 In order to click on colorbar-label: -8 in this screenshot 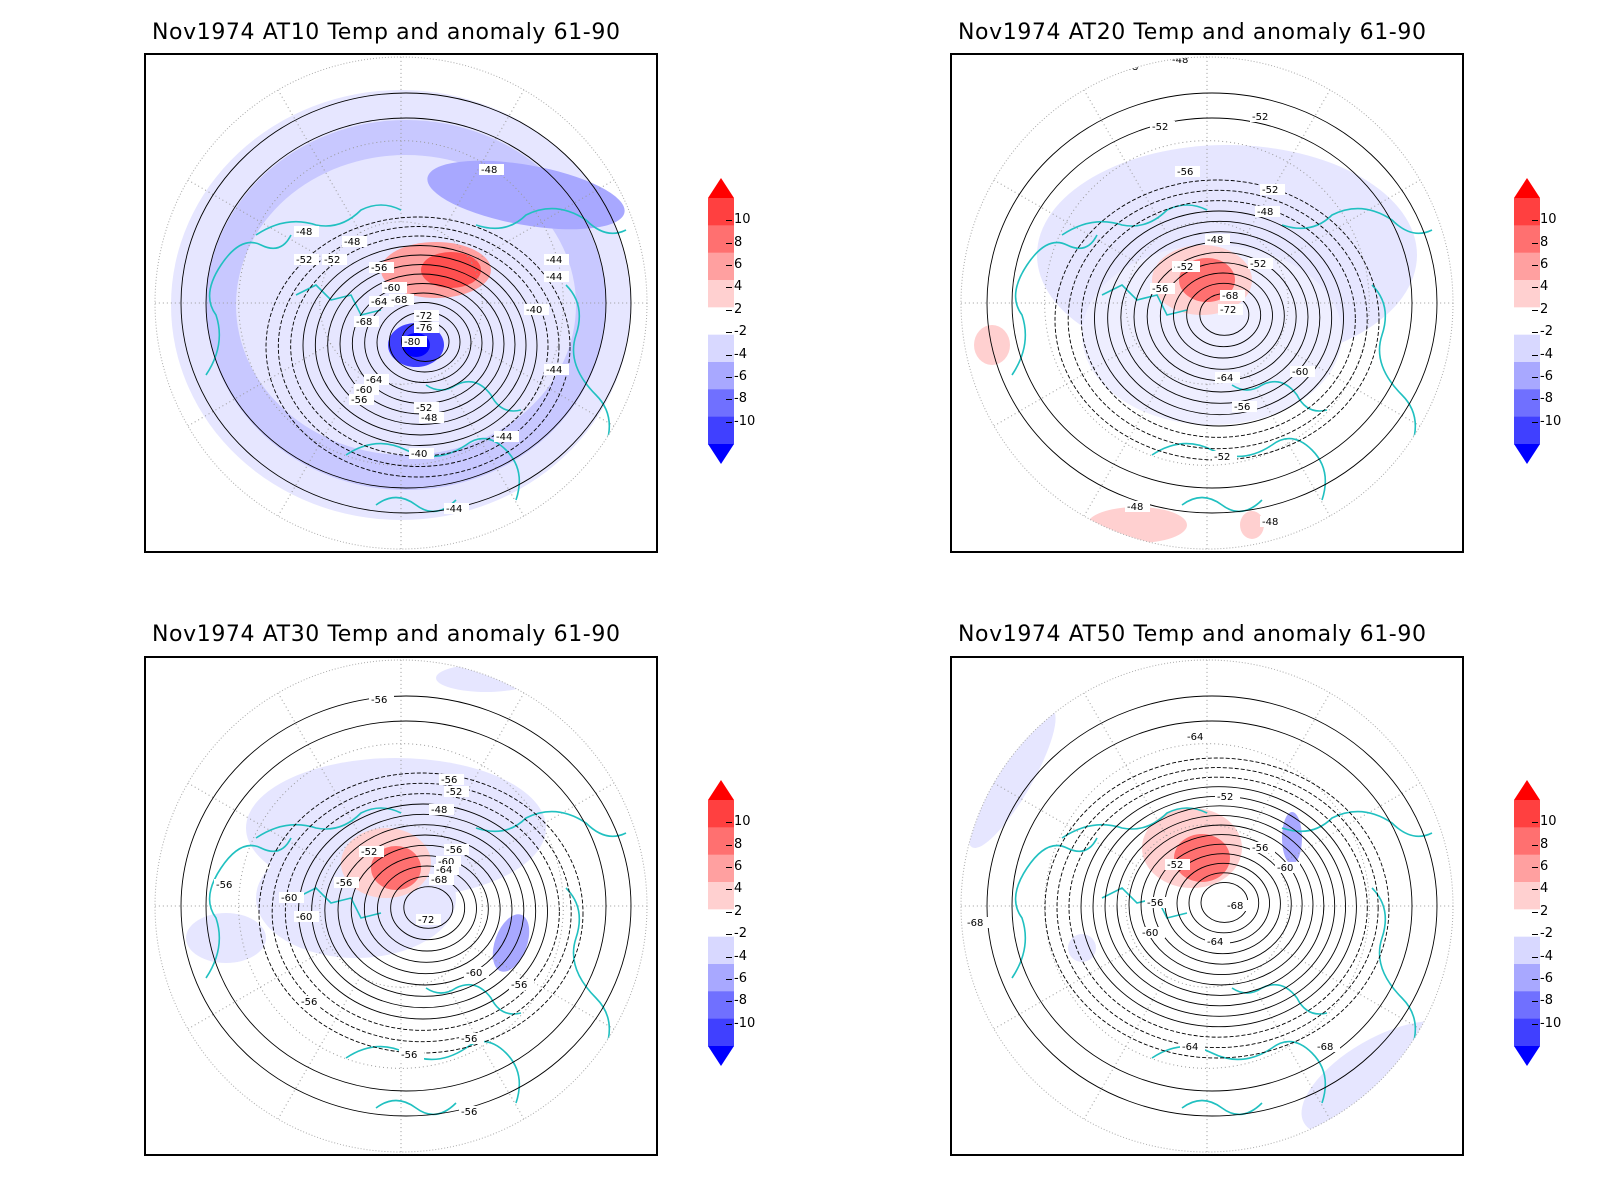, I will do `click(740, 1001)`.